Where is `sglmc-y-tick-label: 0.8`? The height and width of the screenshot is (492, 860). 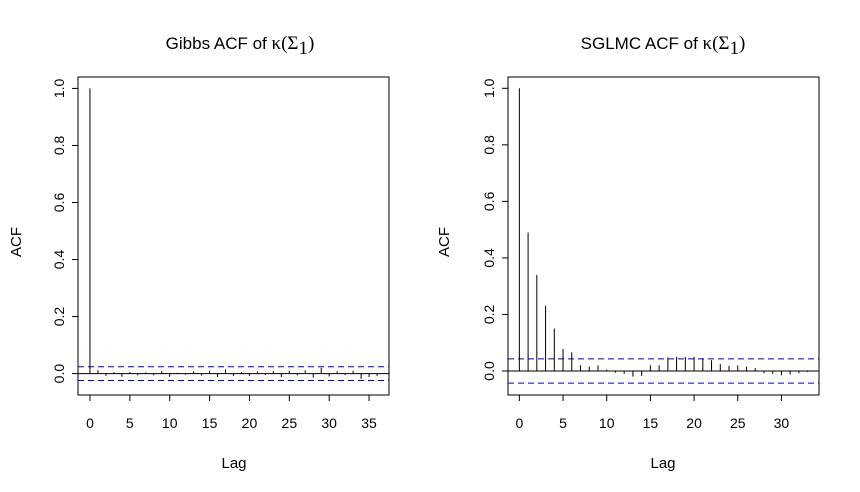
sglmc-y-tick-label: 0.8 is located at coordinates (489, 145).